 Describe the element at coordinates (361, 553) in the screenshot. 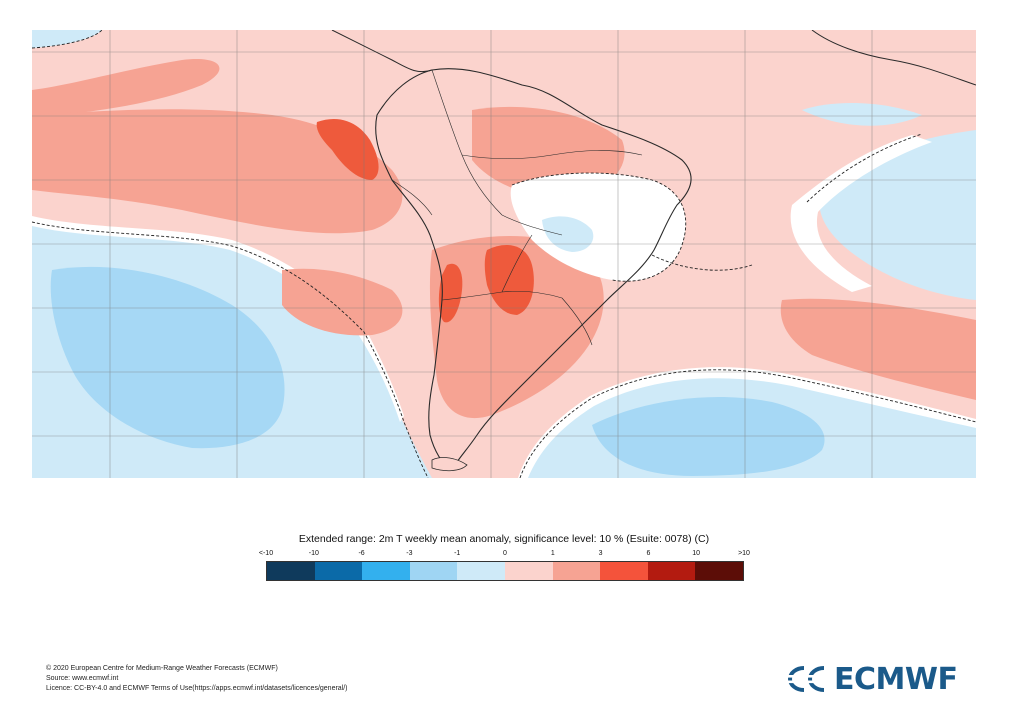

I see `legend-tick-label: -6` at that location.